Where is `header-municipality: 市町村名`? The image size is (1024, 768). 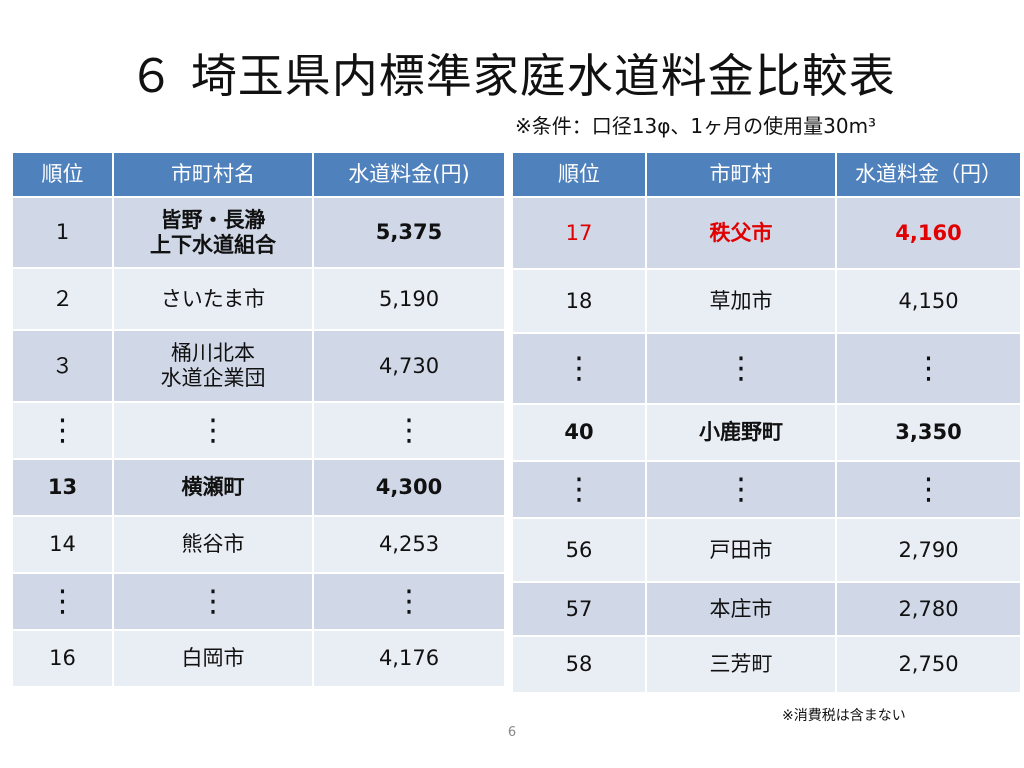
header-municipality: 市町村名 is located at coordinates (213, 174).